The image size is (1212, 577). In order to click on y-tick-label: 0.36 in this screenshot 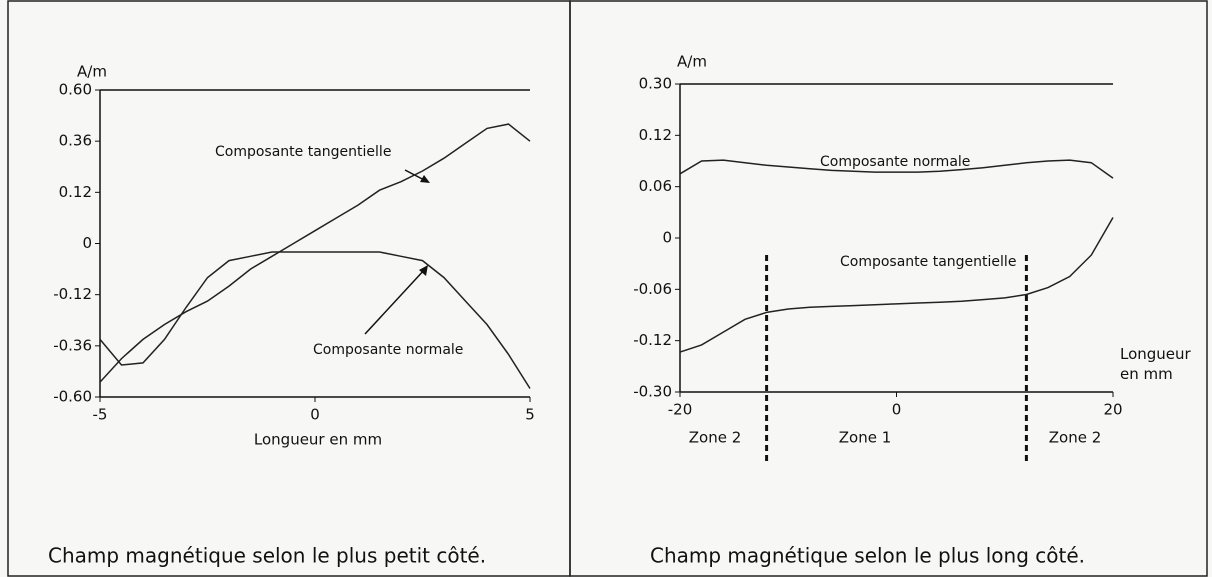, I will do `click(75, 141)`.